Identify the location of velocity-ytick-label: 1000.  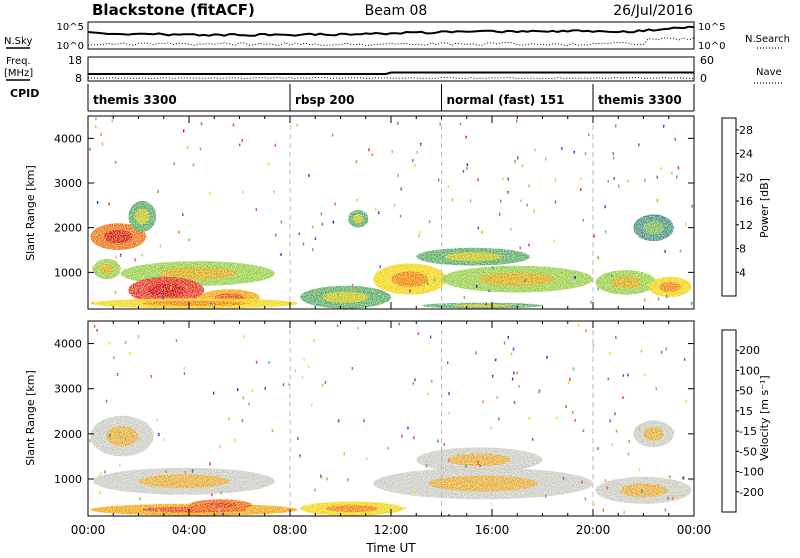
(68, 479).